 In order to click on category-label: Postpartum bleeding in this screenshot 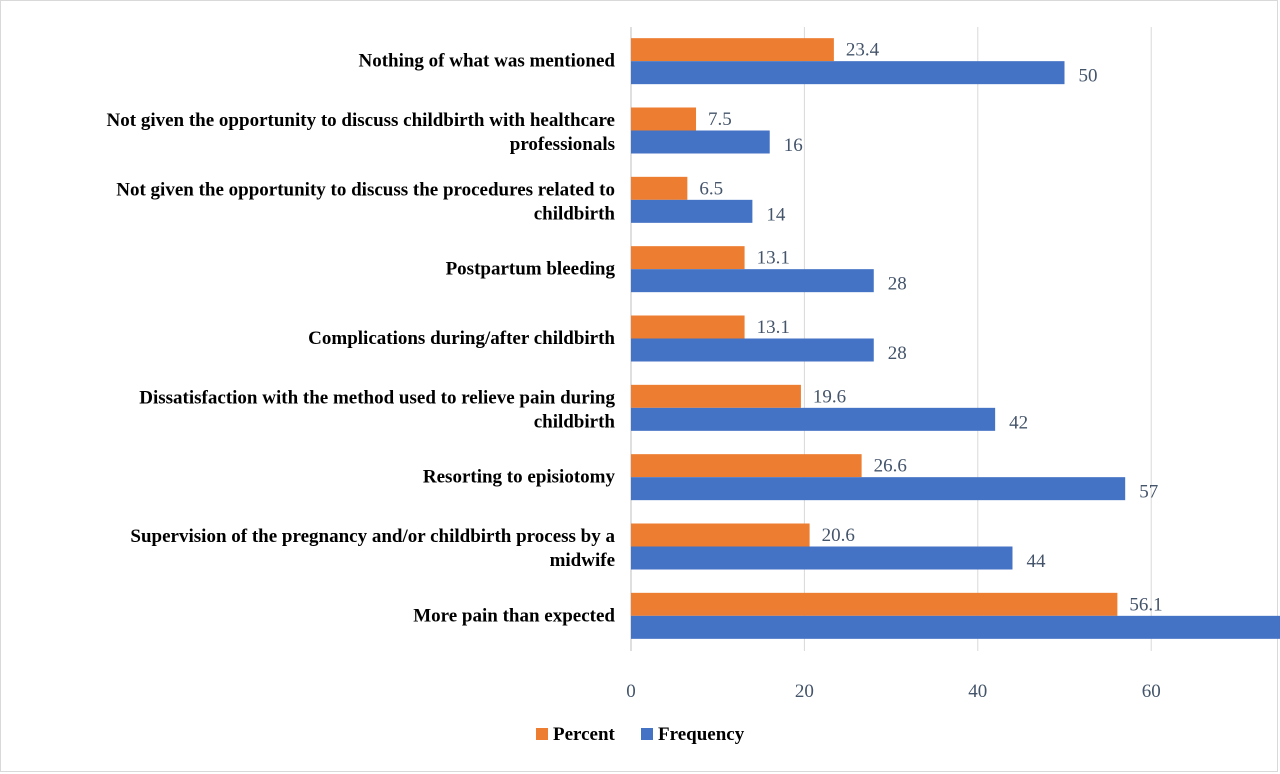, I will do `click(531, 269)`.